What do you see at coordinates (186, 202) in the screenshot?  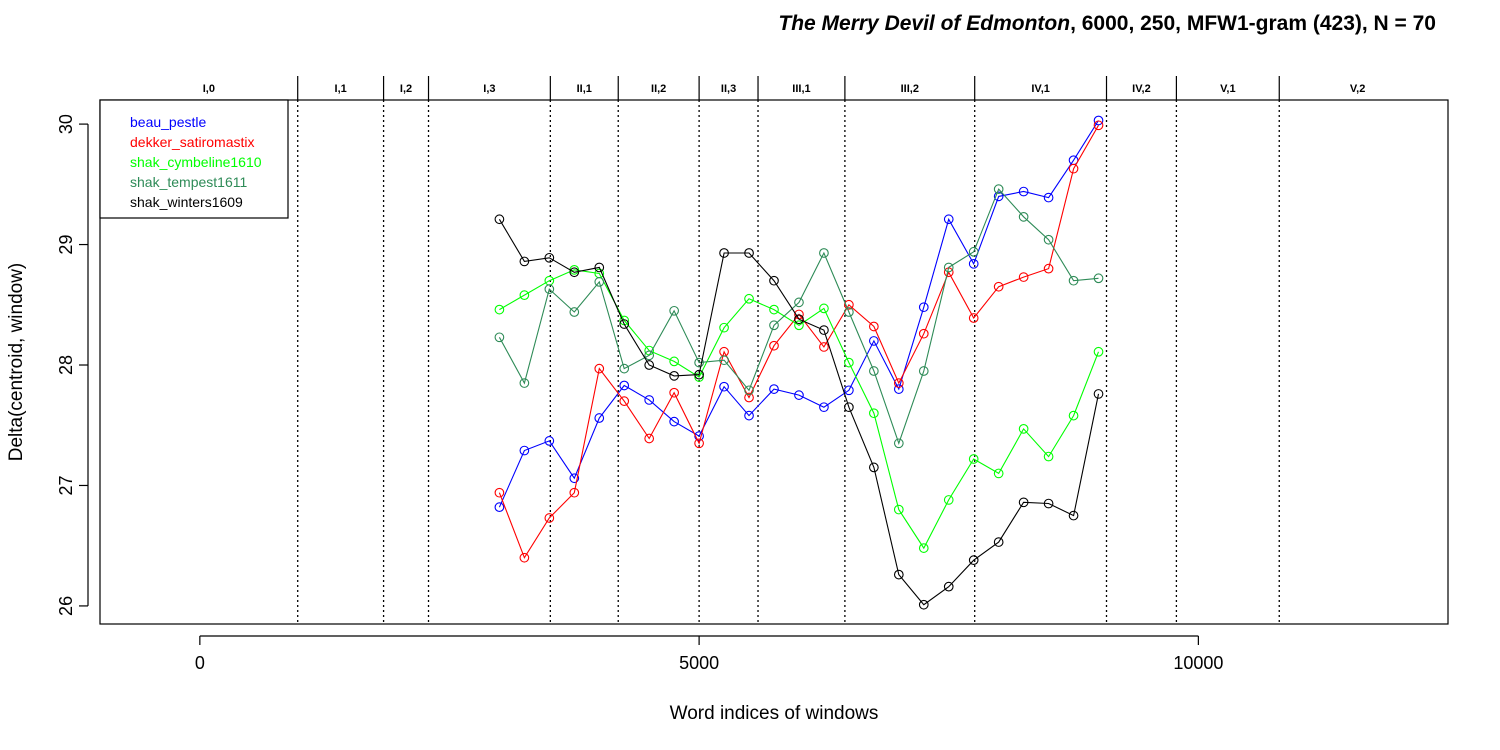 I see `legend-entry: shak_winters1609` at bounding box center [186, 202].